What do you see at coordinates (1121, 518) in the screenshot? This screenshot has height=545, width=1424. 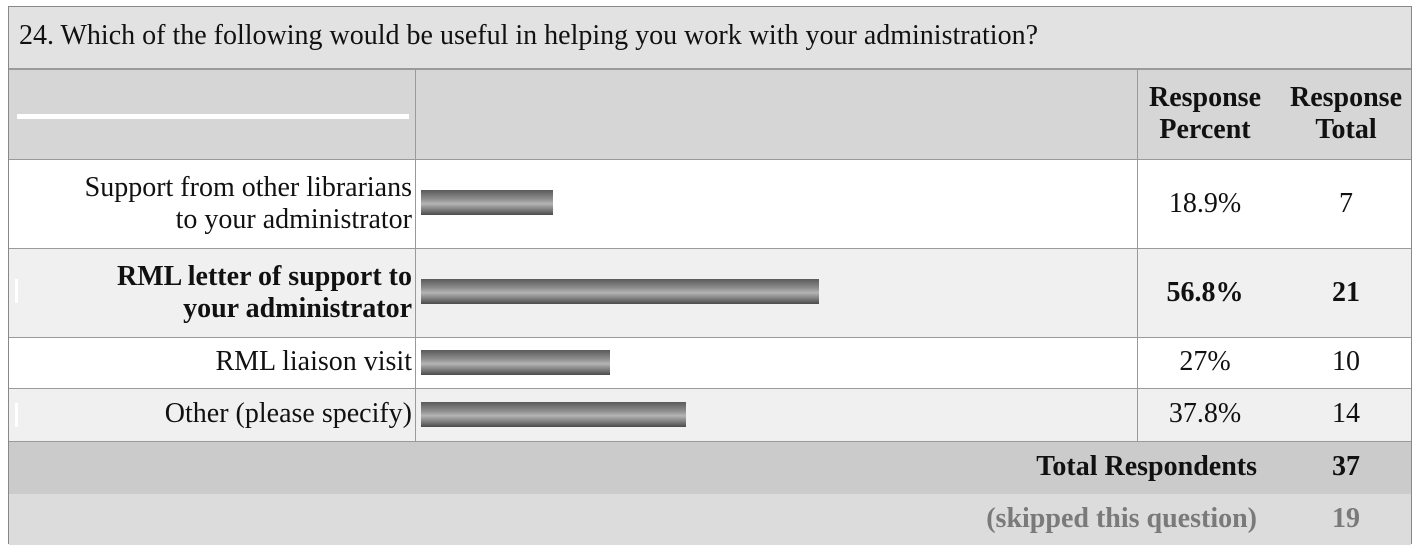 I see `skipped-label: (skipped this question)` at bounding box center [1121, 518].